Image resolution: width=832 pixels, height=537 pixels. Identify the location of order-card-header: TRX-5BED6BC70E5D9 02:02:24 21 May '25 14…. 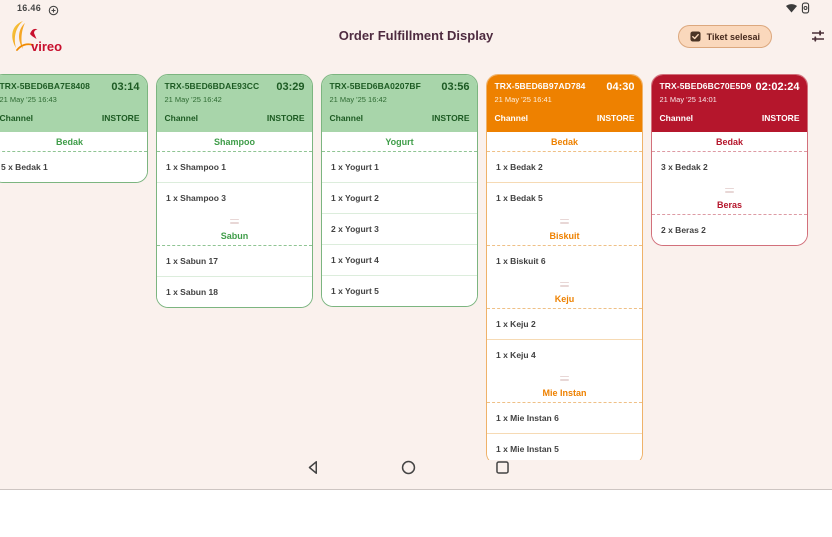
(729, 103).